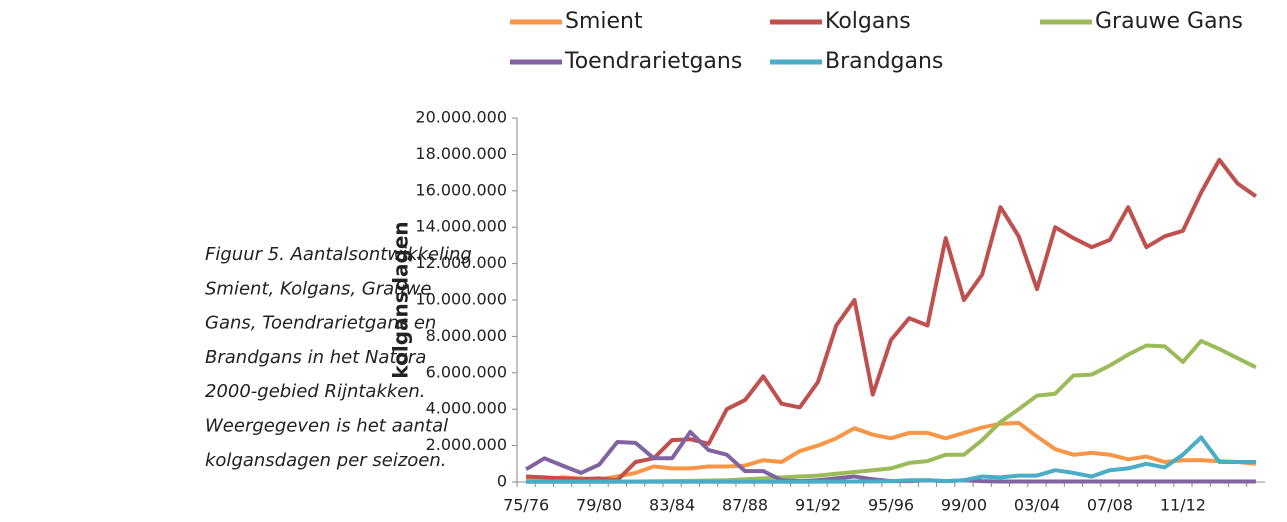 This screenshot has width=1287, height=522. Describe the element at coordinates (818, 505) in the screenshot. I see `x-tick-label: 91/92` at that location.